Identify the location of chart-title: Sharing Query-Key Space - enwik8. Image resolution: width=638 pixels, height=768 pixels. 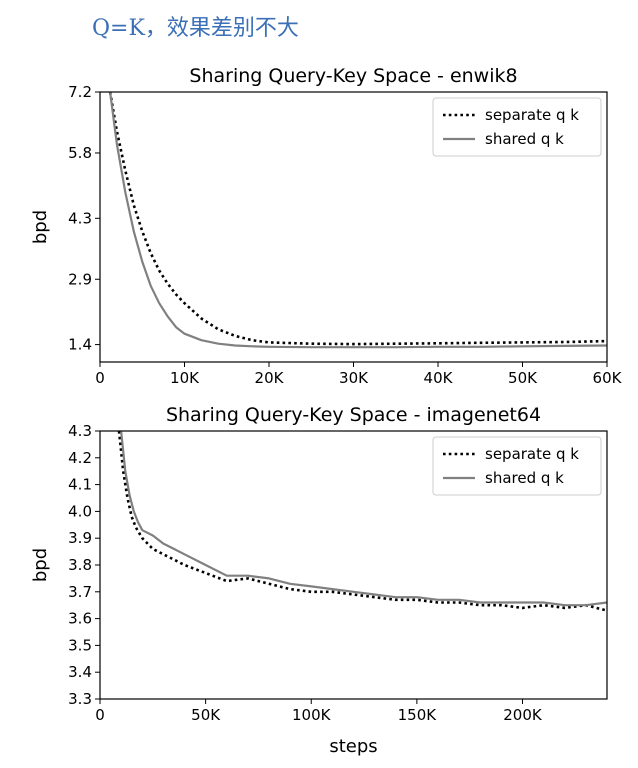
(353, 76).